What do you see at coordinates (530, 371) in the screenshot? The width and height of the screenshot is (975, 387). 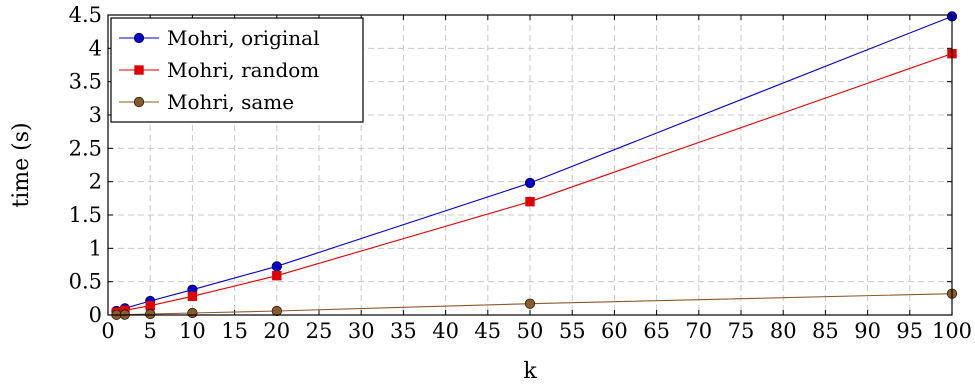 I see `x-axis-label: k` at bounding box center [530, 371].